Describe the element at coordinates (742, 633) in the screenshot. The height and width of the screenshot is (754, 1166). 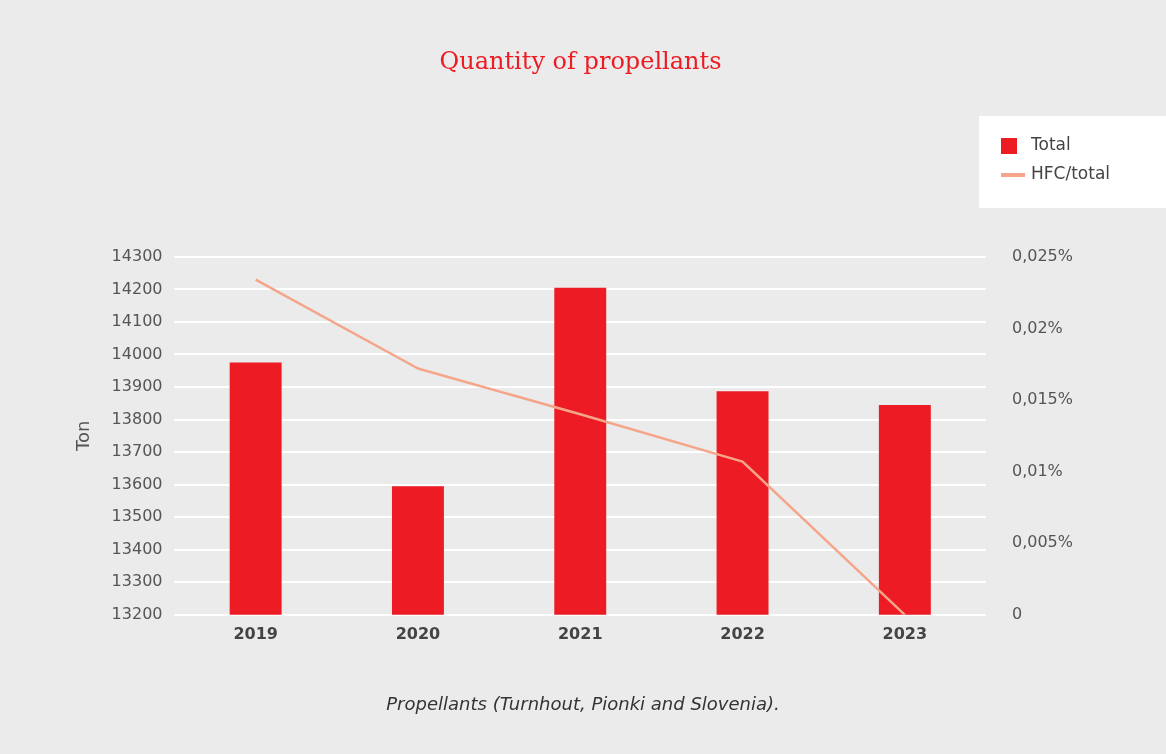
I see `x-tick-label: 2022` at that location.